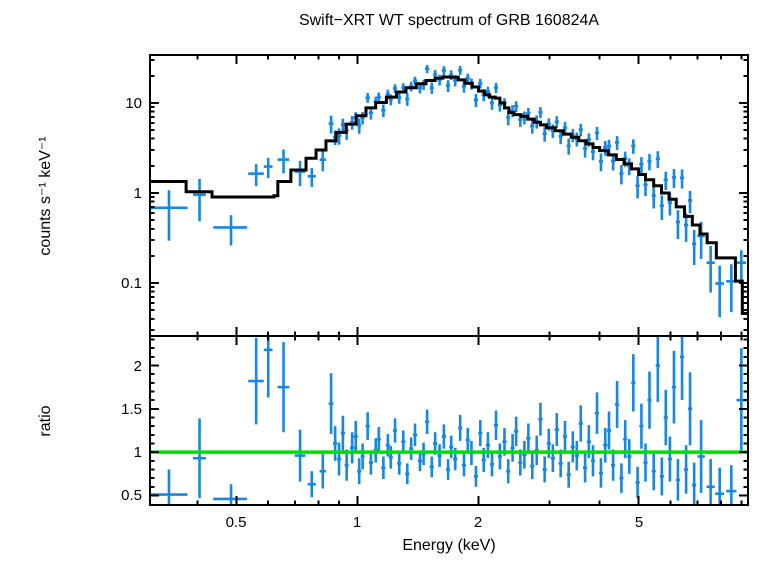 This screenshot has width=758, height=561. I want to click on xtick-1: 1, so click(357, 522).